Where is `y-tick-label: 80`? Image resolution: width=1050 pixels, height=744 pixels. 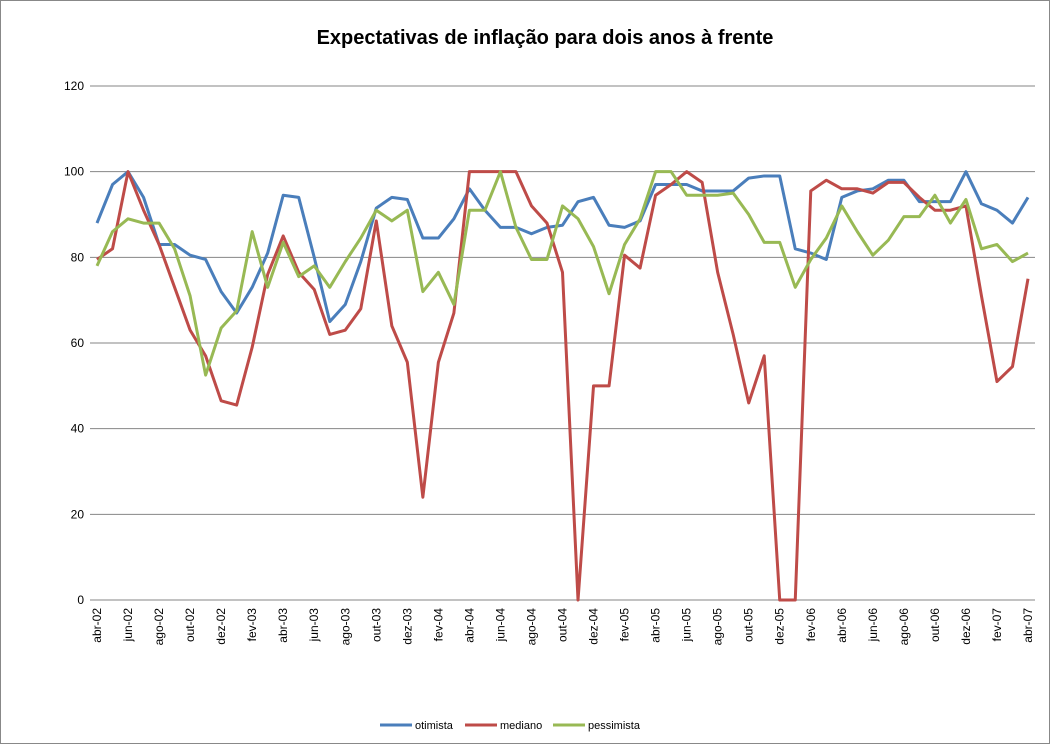 y-tick-label: 80 is located at coordinates (78, 257).